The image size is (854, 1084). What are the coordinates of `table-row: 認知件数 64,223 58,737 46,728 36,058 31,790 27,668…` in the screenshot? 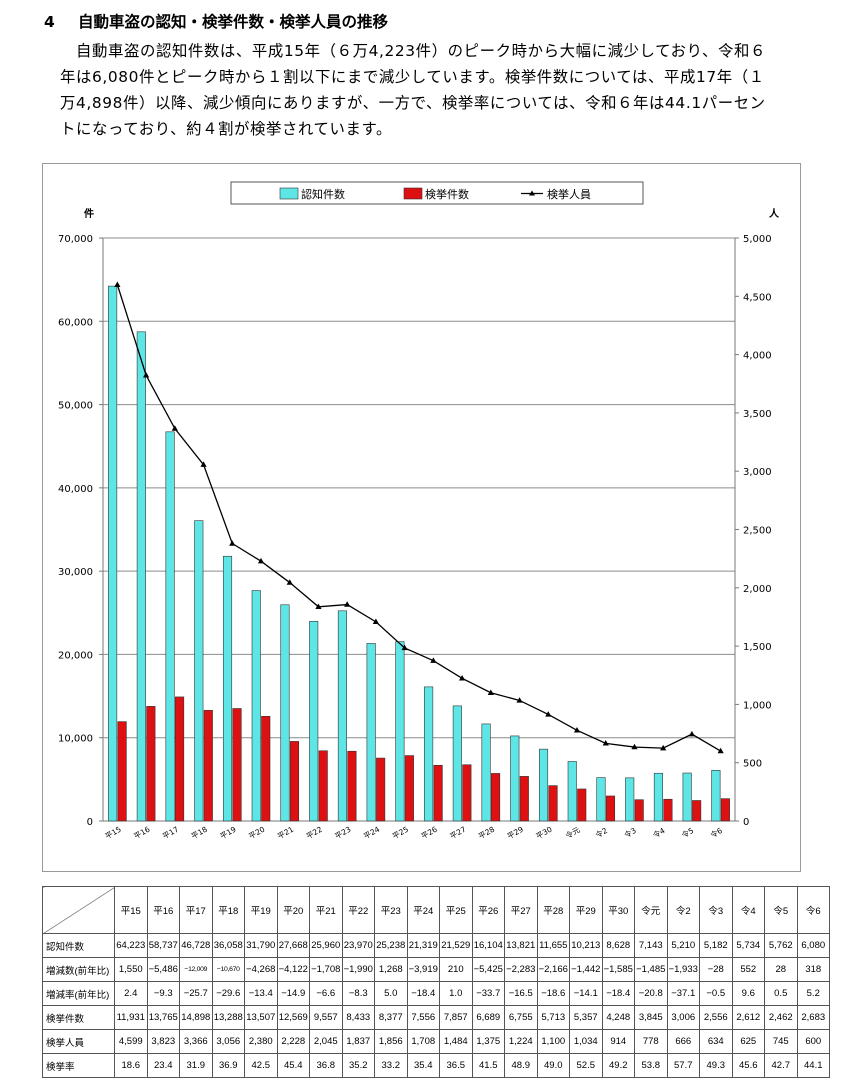 It's located at (436, 945).